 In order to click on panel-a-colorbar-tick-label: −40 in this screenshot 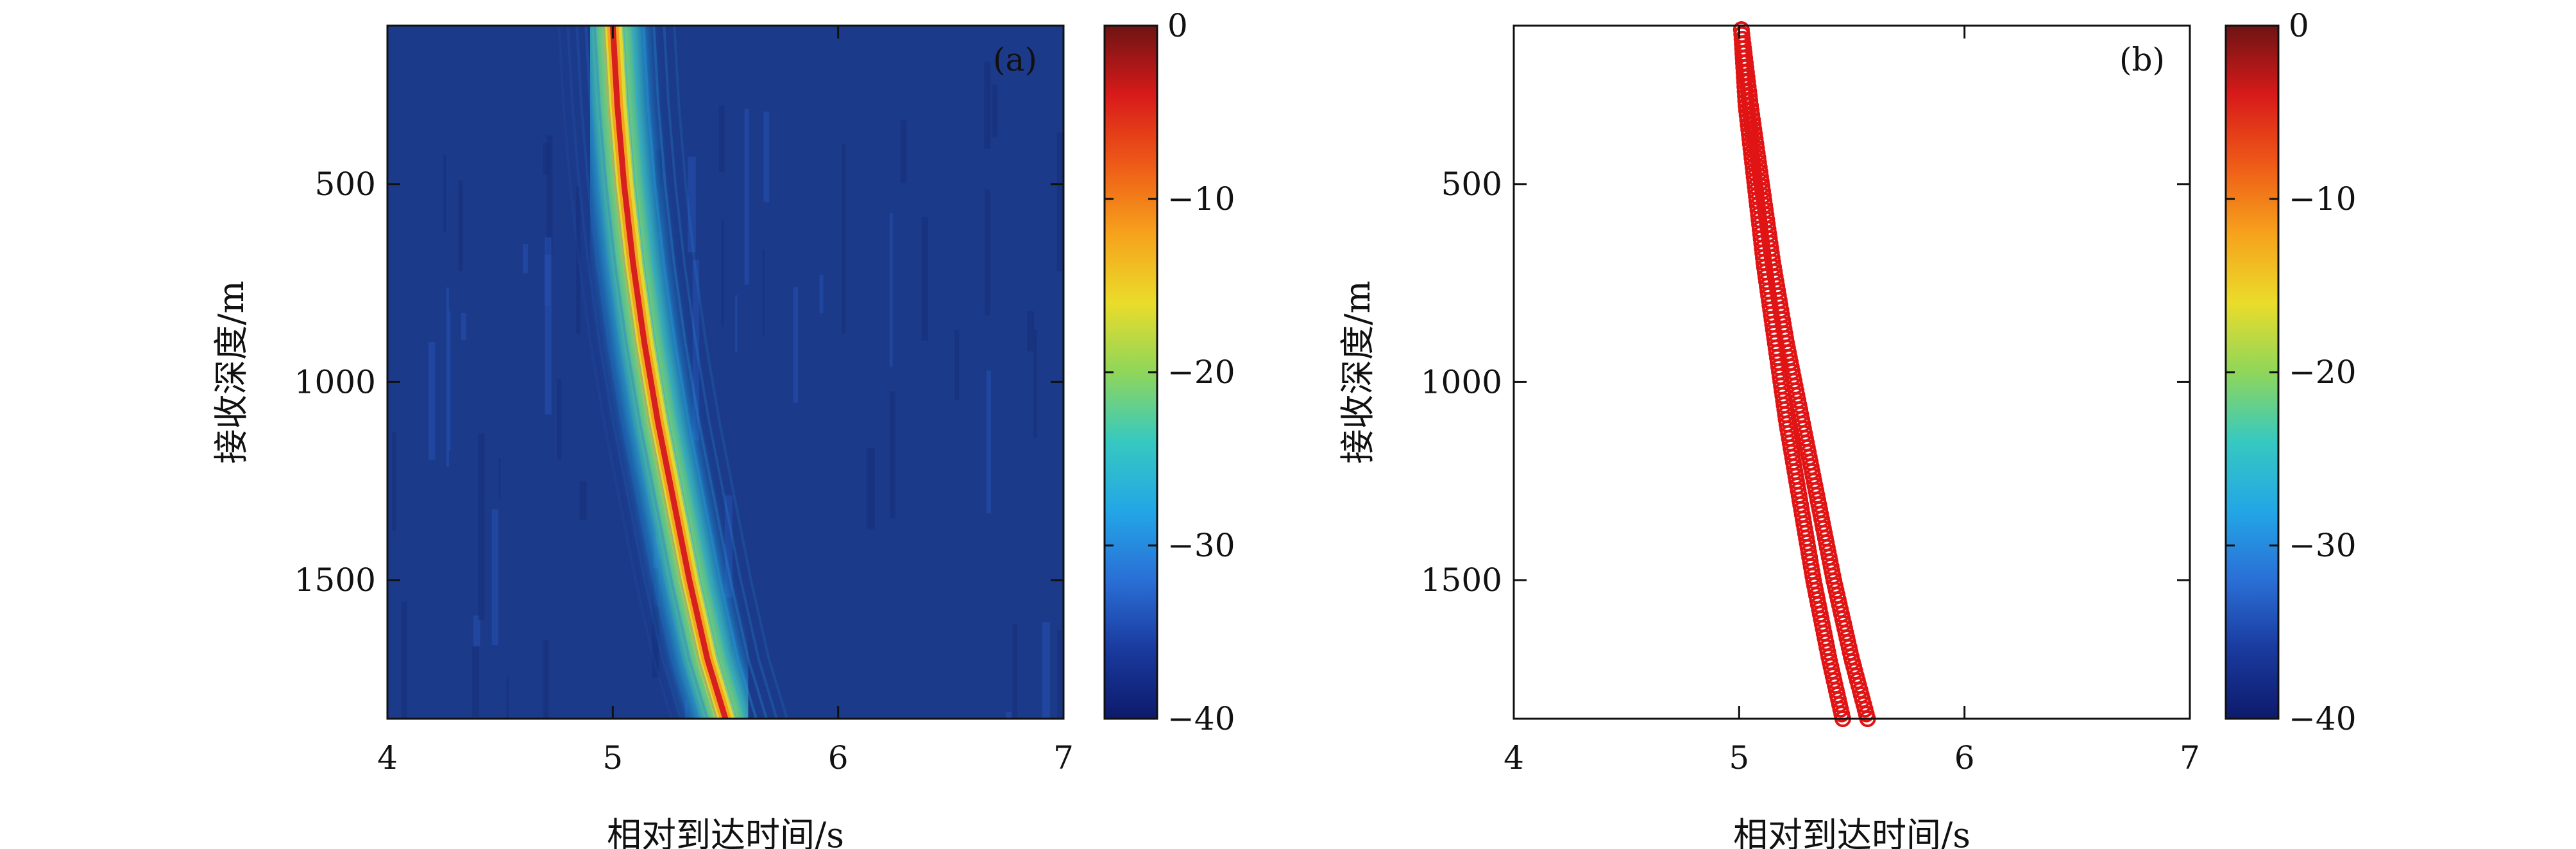, I will do `click(1201, 718)`.